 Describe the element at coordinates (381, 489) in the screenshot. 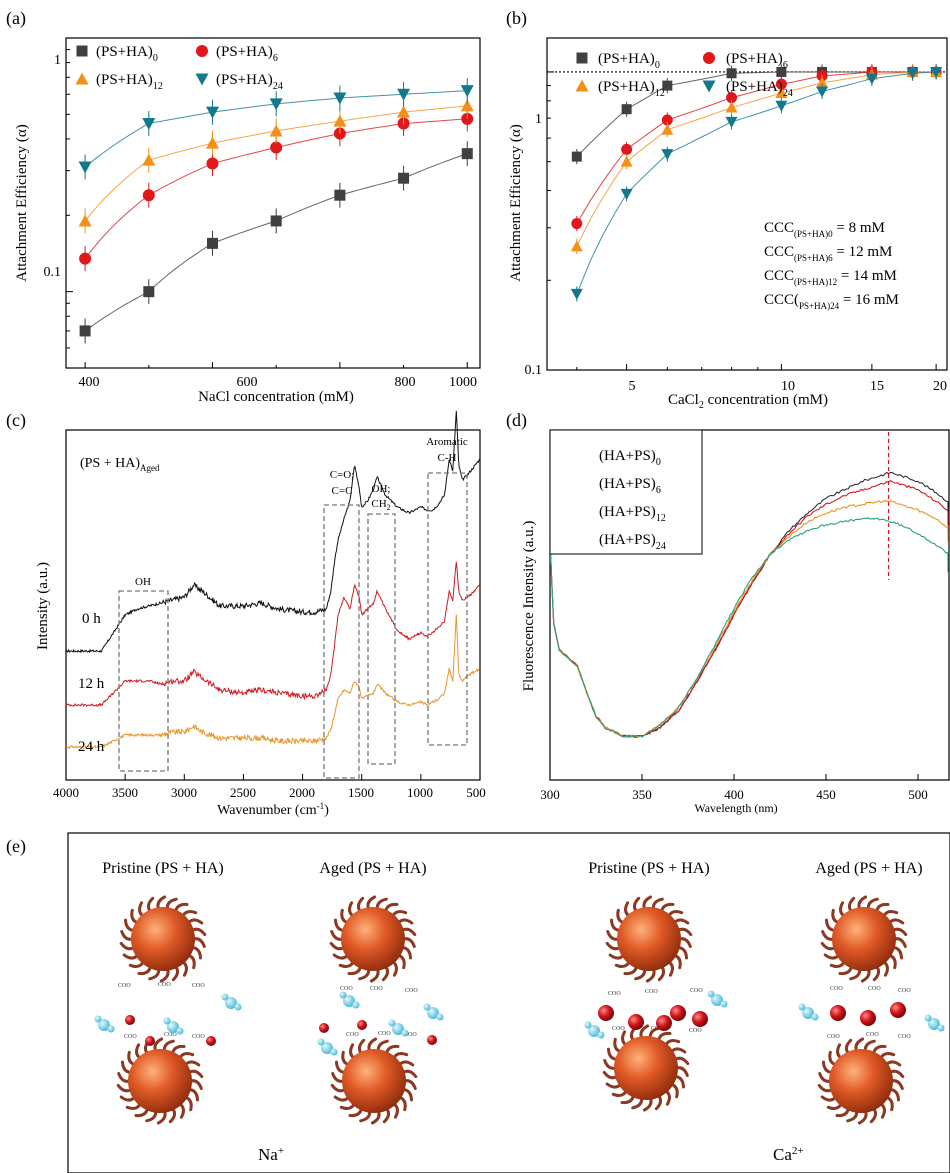

I see `box-label-ch2-1: OH;` at that location.